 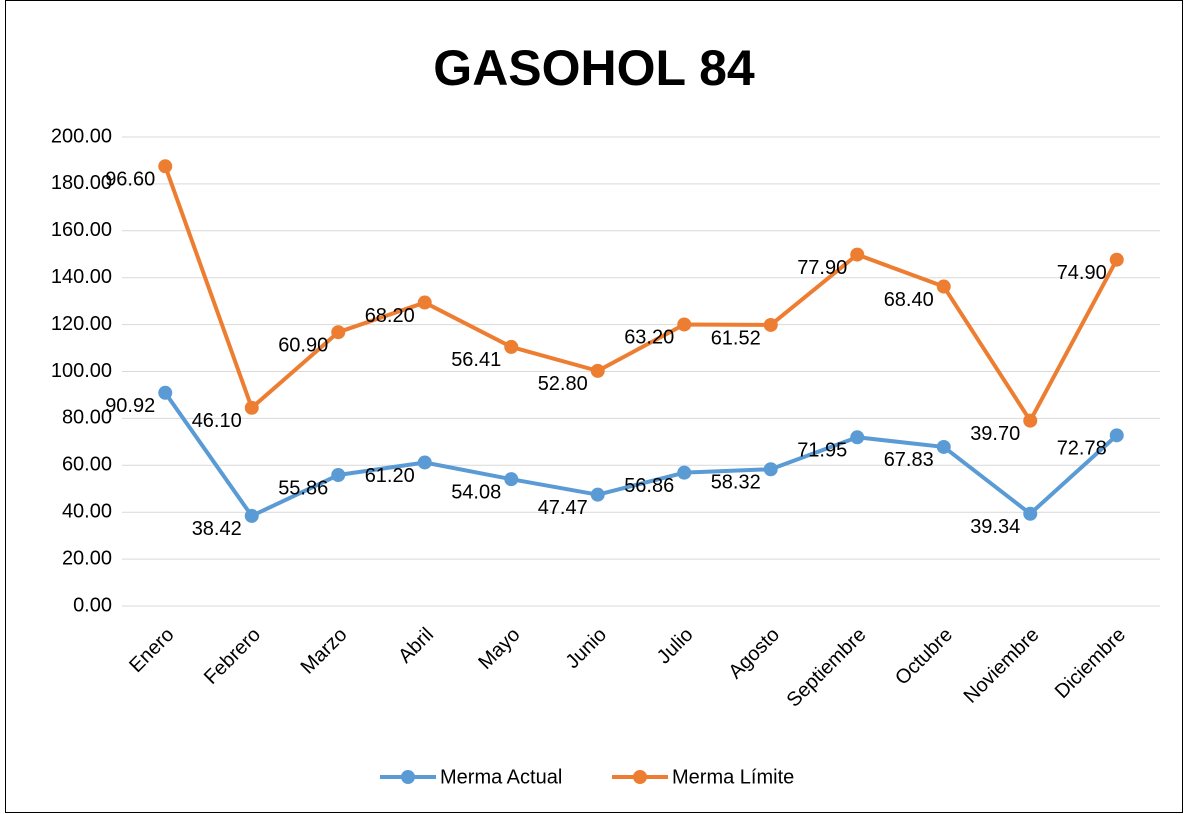 What do you see at coordinates (995, 434) in the screenshot?
I see `data-label: 39.70` at bounding box center [995, 434].